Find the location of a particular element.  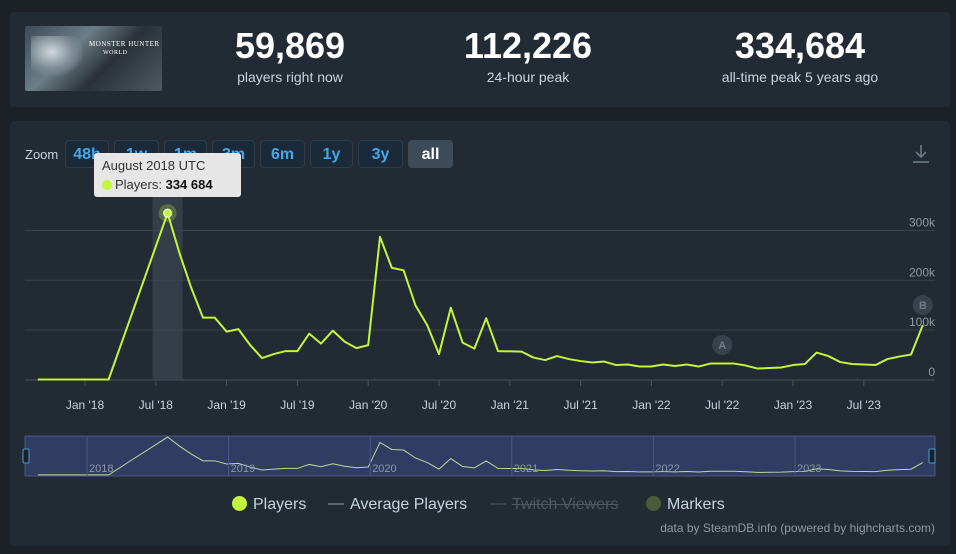

marker-label: A is located at coordinates (722, 346).